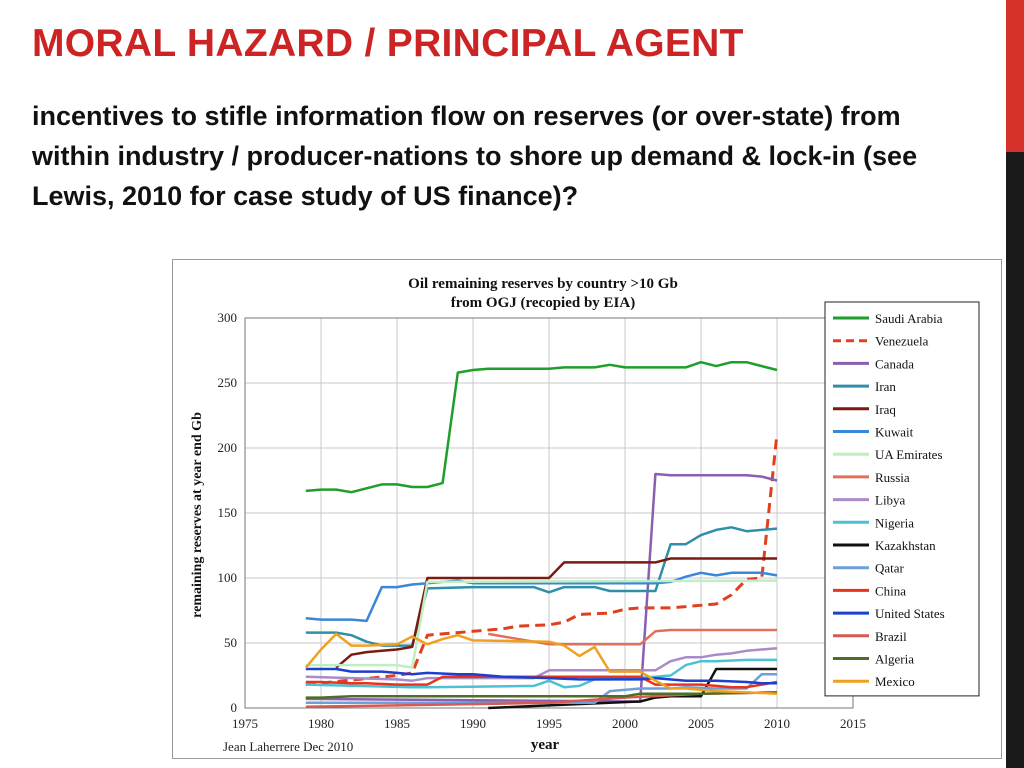 This screenshot has width=1024, height=768. What do you see at coordinates (388, 43) in the screenshot?
I see `slide-title: MORAL HAZARD / PRINCIPAL AGENT` at bounding box center [388, 43].